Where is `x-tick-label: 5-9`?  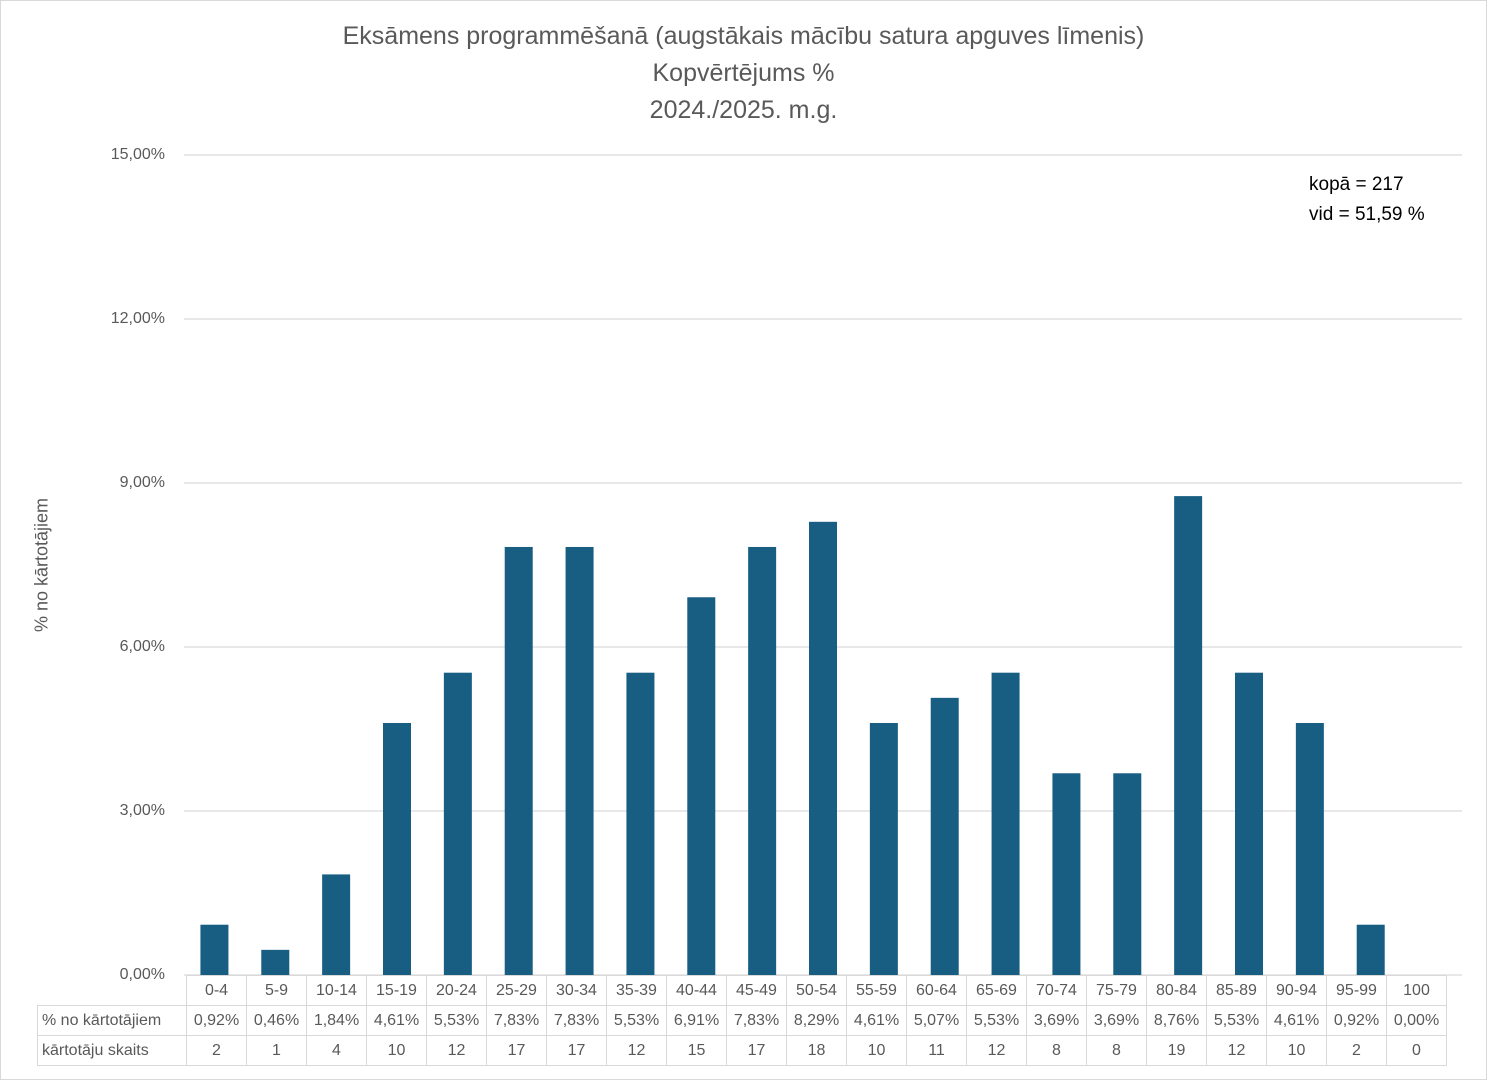 x-tick-label: 5-9 is located at coordinates (276, 990).